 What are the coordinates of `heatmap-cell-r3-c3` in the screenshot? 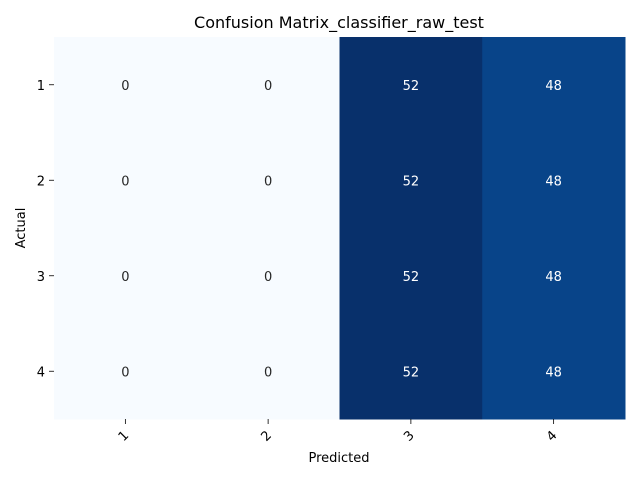 It's located at (411, 276).